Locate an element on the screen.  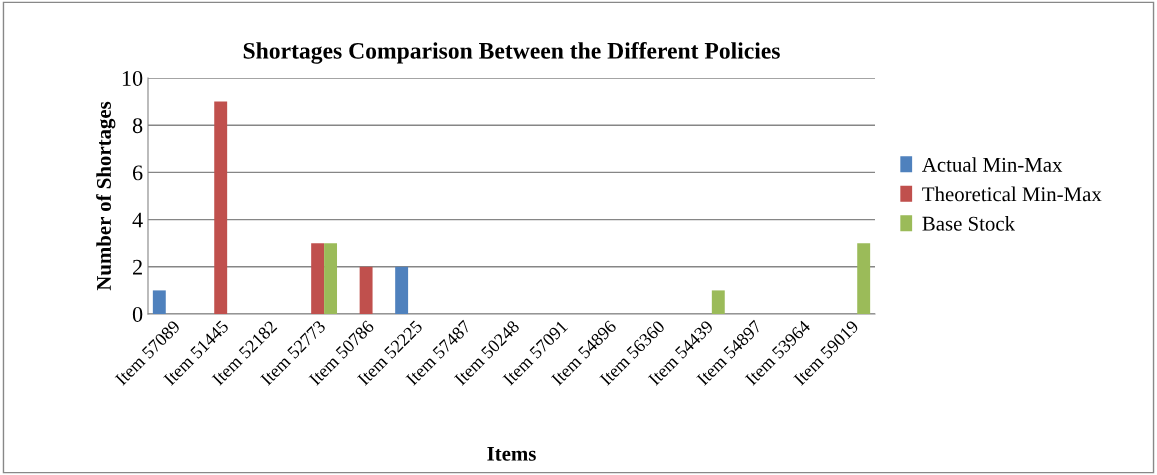
y-tick-label: 4 is located at coordinates (137, 220).